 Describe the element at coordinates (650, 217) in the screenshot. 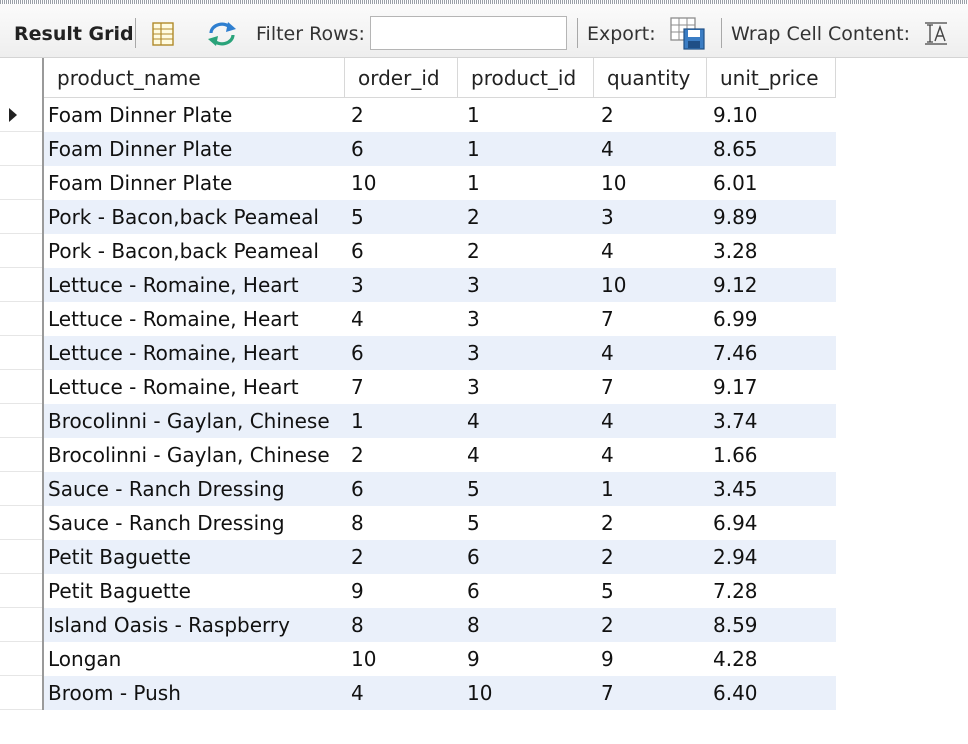

I see `cell-quantity: 3` at that location.